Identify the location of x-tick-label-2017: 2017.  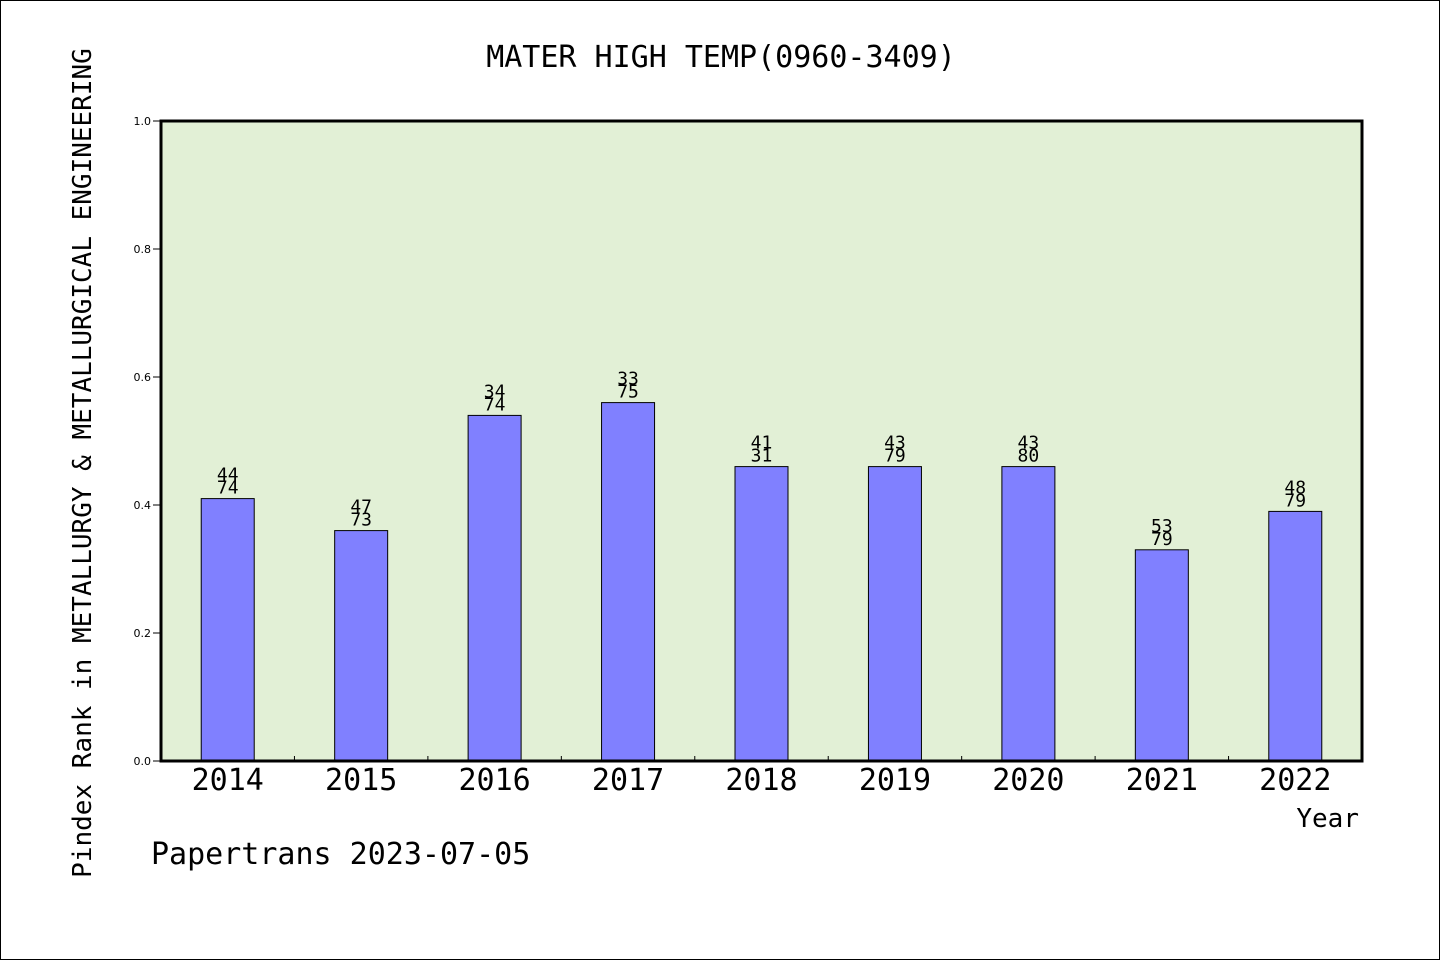
(628, 780).